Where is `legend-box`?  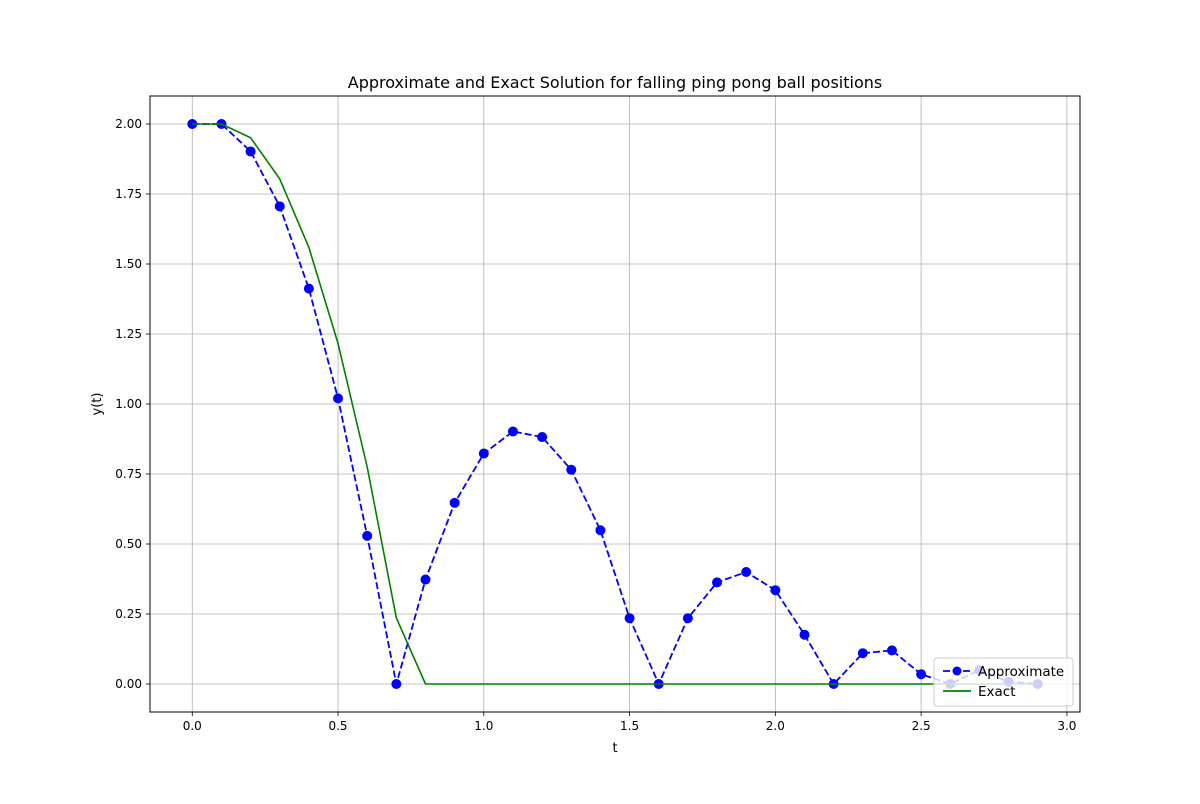 legend-box is located at coordinates (1003, 682).